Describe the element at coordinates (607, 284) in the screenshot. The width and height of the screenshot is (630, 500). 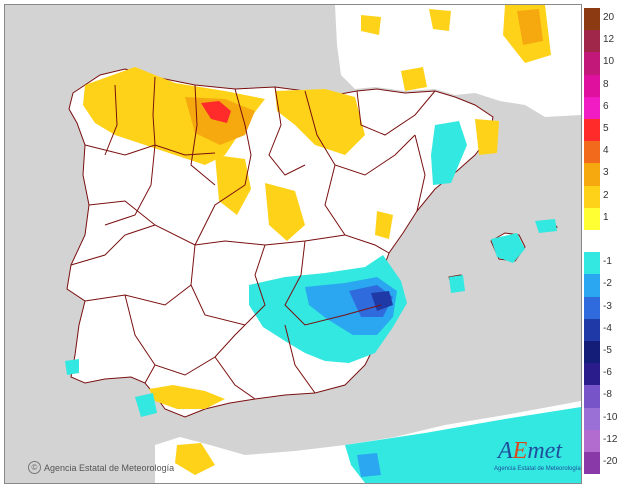
I see `legend-label: -2` at that location.